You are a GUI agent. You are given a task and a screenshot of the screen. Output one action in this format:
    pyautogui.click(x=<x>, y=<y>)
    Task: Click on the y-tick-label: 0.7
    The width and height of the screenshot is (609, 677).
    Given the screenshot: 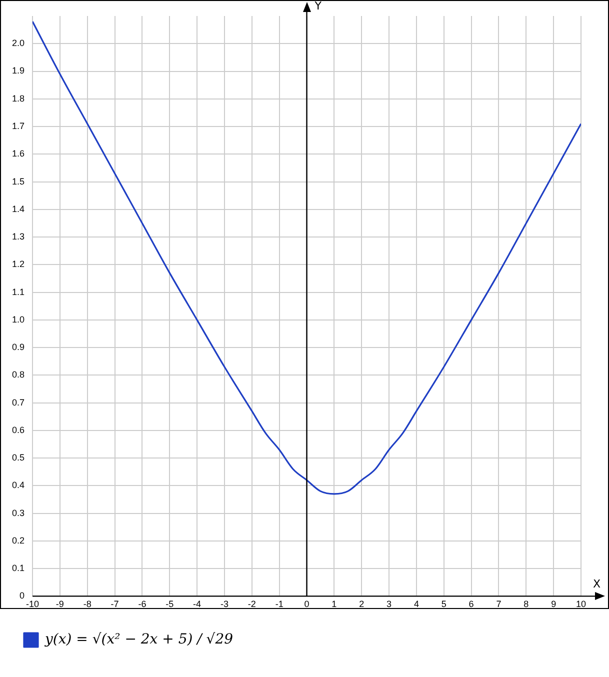 What is the action you would take?
    pyautogui.click(x=18, y=402)
    